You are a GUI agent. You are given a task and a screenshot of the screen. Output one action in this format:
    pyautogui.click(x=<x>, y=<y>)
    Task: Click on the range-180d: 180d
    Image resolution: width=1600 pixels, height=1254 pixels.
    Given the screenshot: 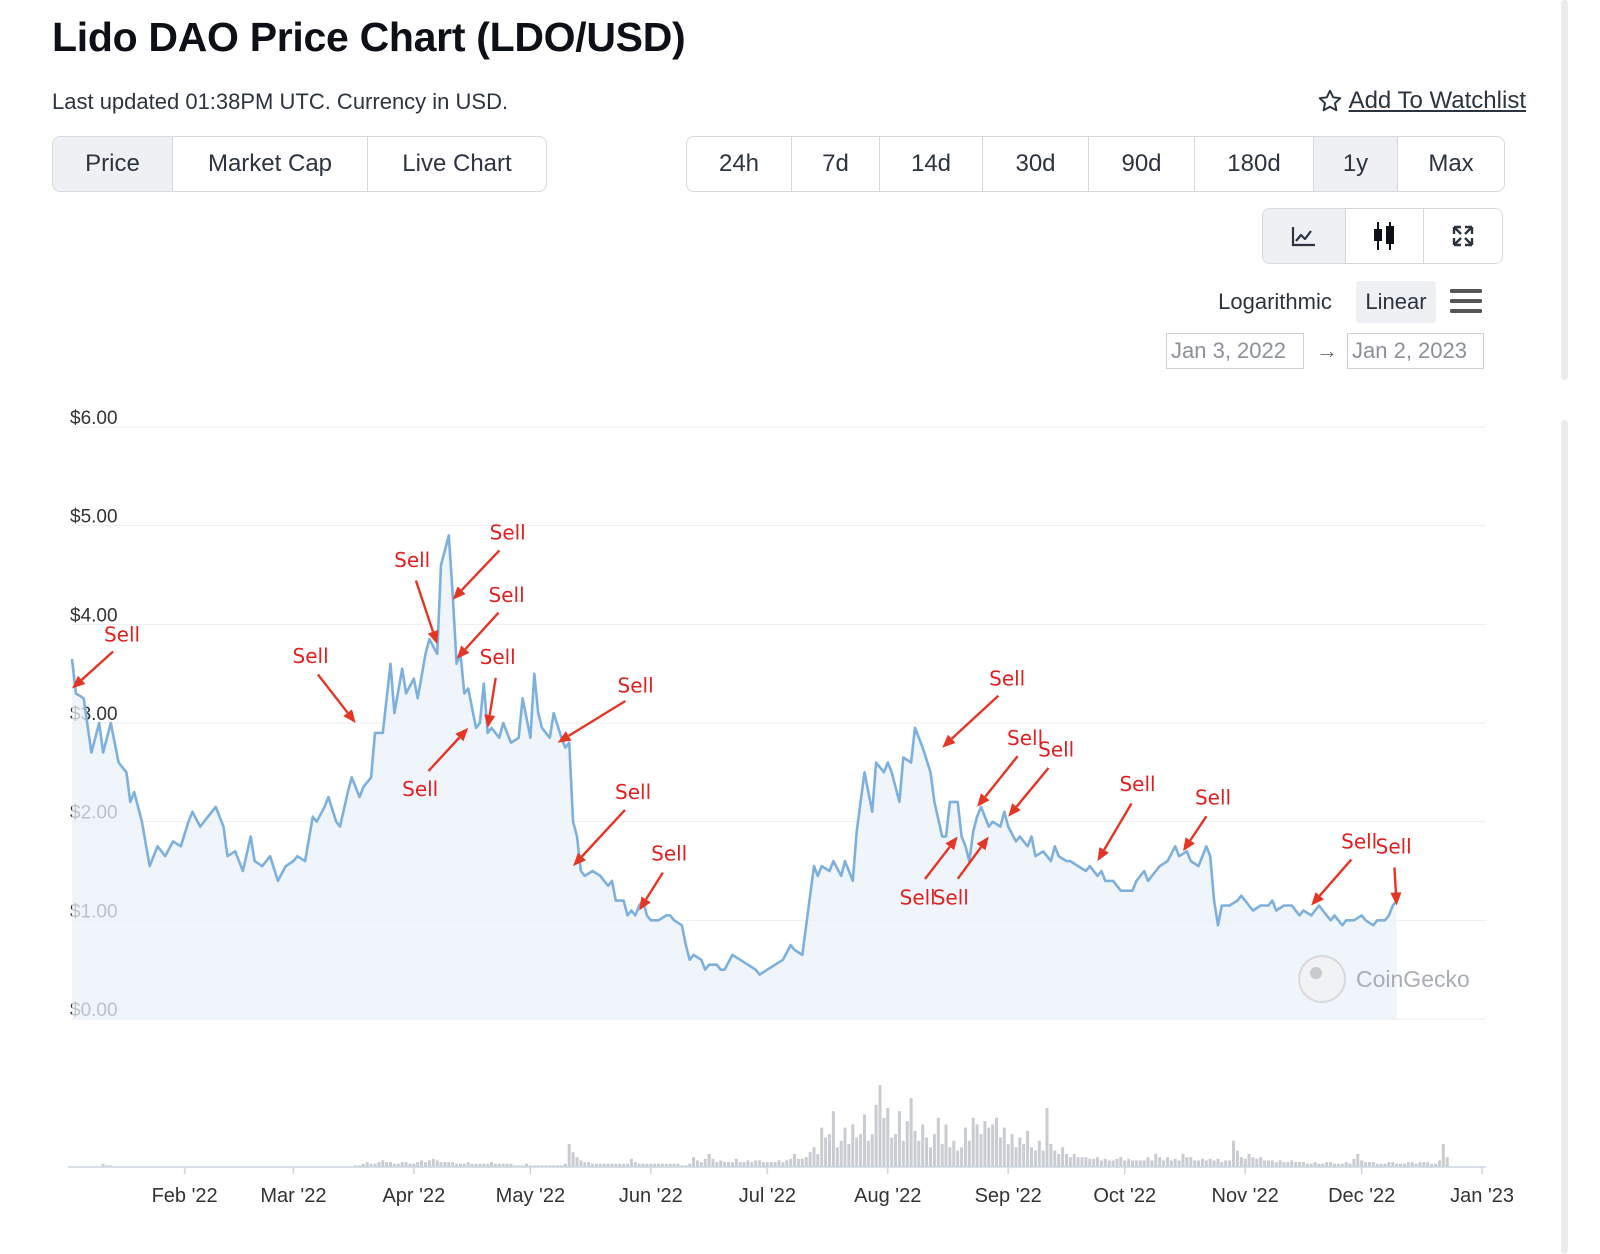 What is the action you would take?
    pyautogui.click(x=1254, y=164)
    